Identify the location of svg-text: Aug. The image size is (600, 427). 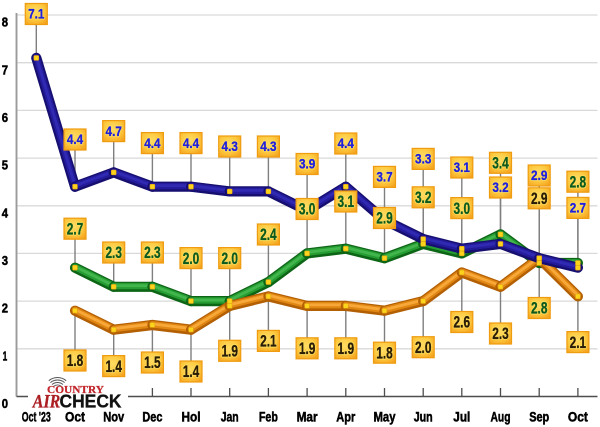
(501, 417).